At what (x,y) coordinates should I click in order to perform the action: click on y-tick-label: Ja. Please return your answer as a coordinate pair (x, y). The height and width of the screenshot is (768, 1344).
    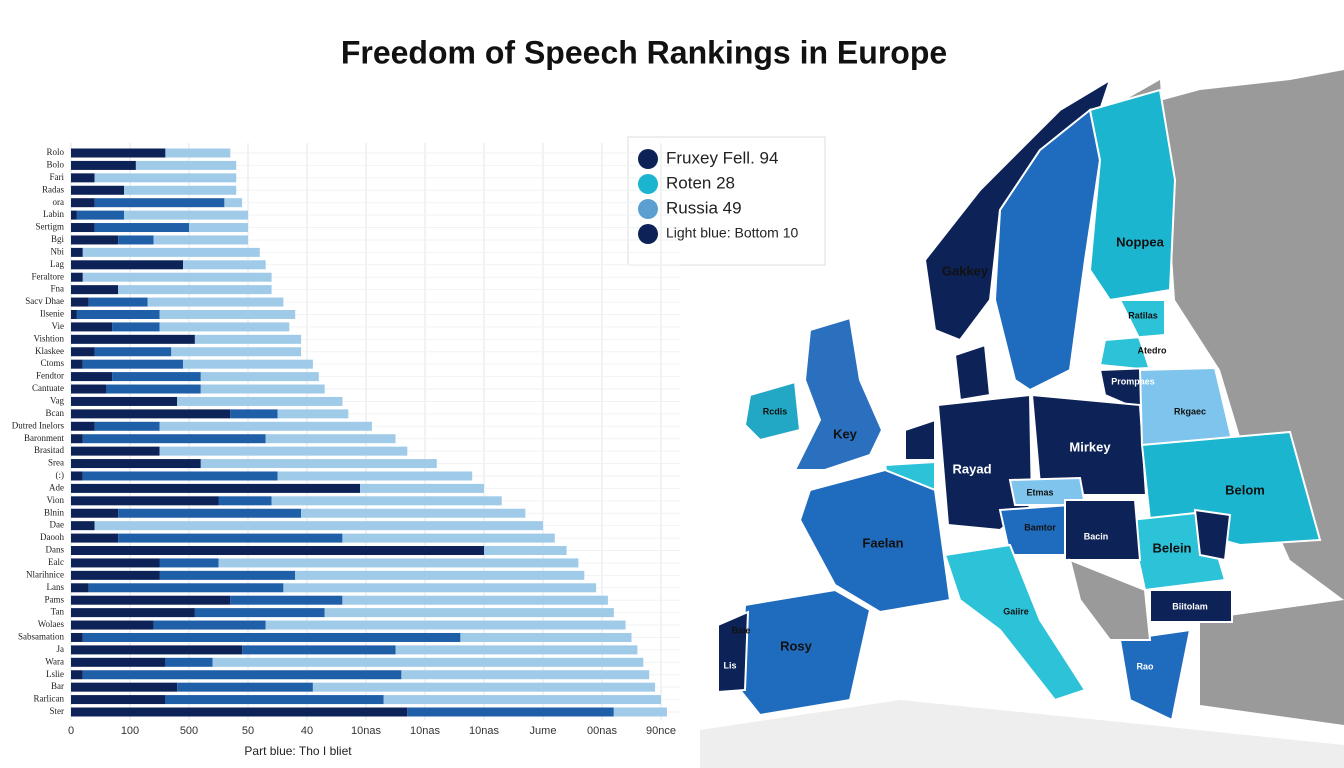
    Looking at the image, I should click on (61, 649).